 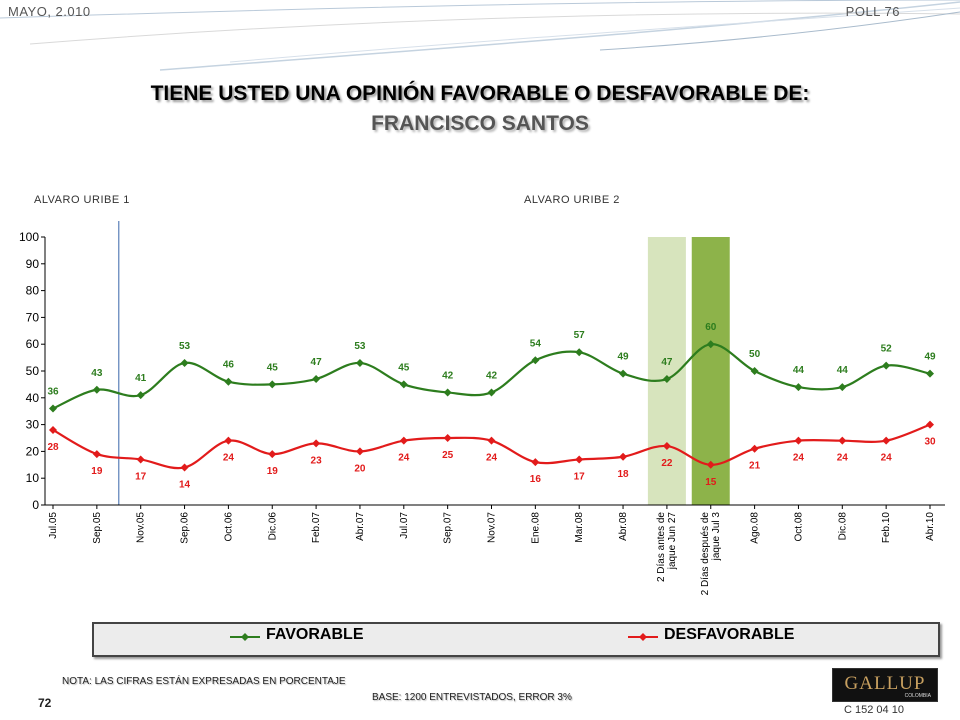 What do you see at coordinates (886, 528) in the screenshot?
I see `x-tick-label: Feb.10` at bounding box center [886, 528].